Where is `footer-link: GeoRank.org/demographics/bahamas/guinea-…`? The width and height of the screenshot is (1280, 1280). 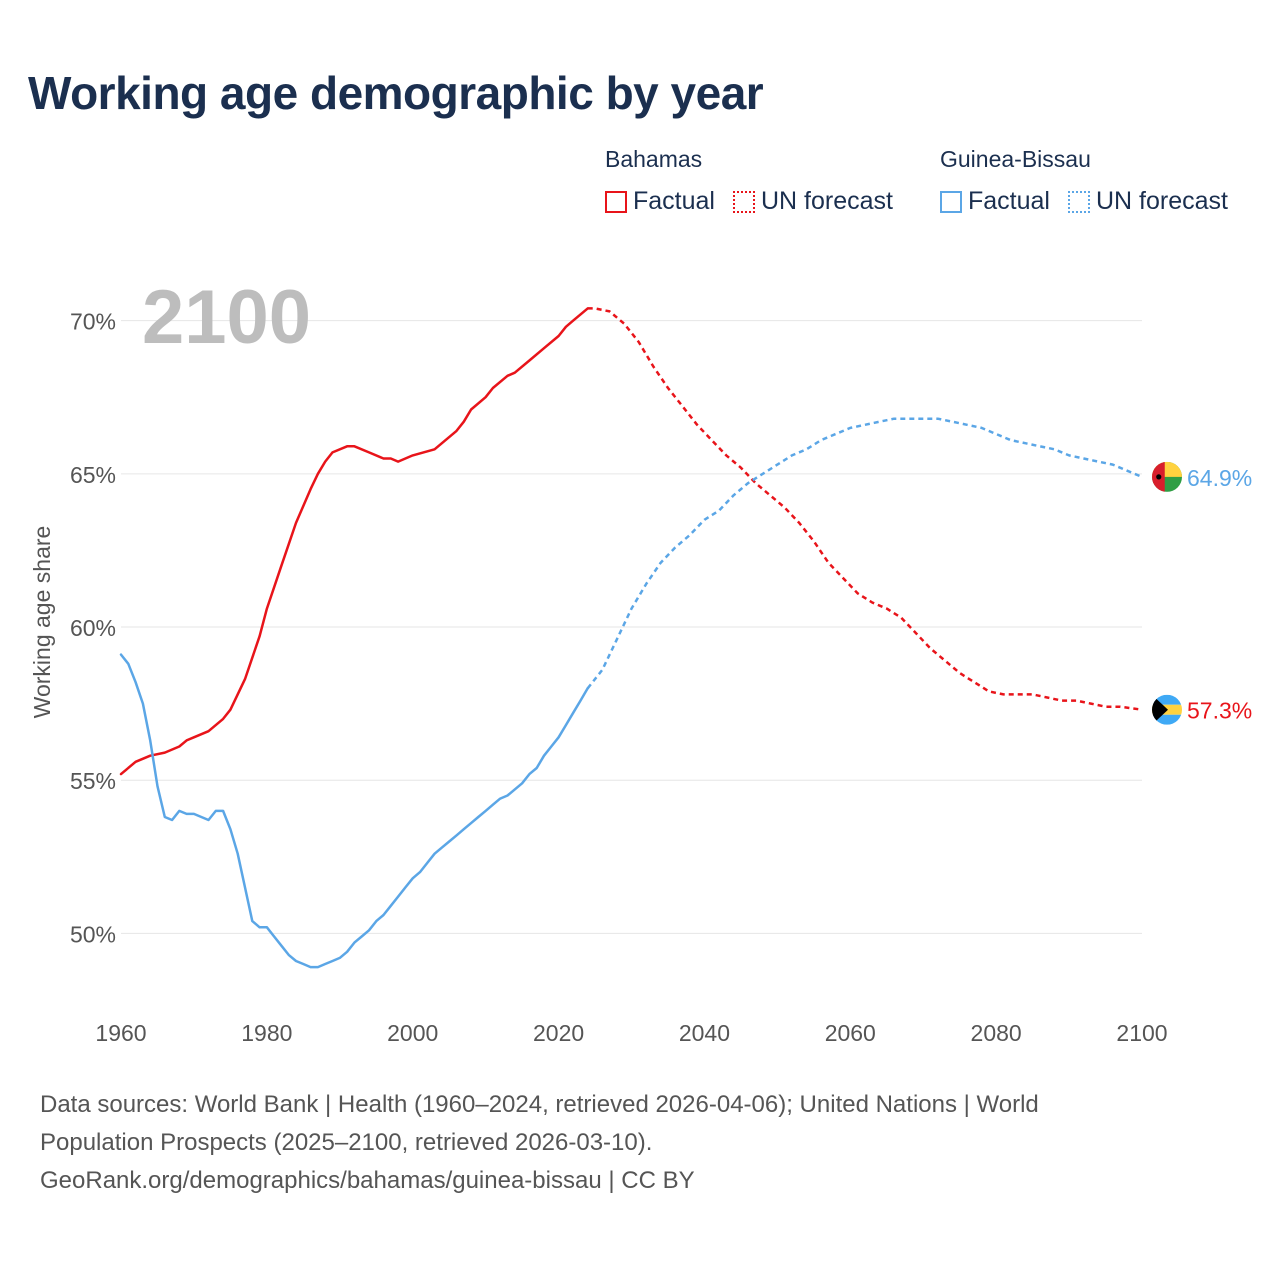 footer-link: GeoRank.org/demographics/bahamas/guinea-… is located at coordinates (367, 1180).